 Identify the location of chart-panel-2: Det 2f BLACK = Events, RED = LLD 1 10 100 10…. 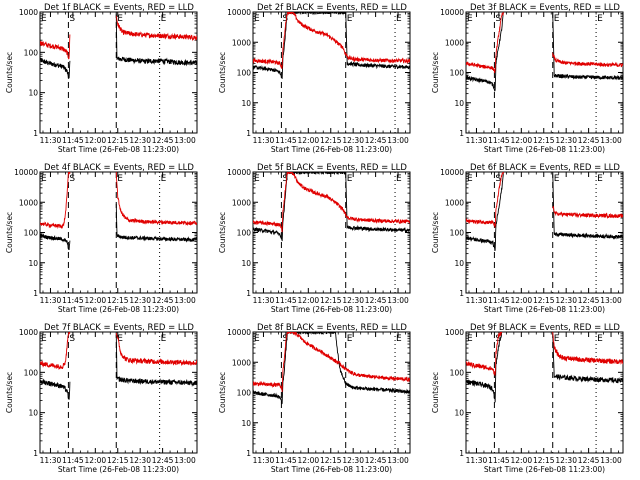
(314, 78).